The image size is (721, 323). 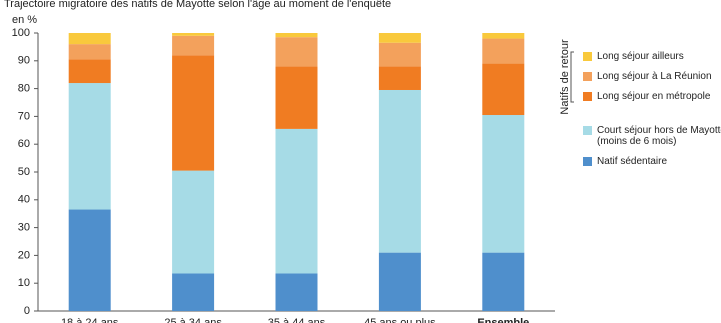 I want to click on y-tick-label: 0, so click(x=27, y=311).